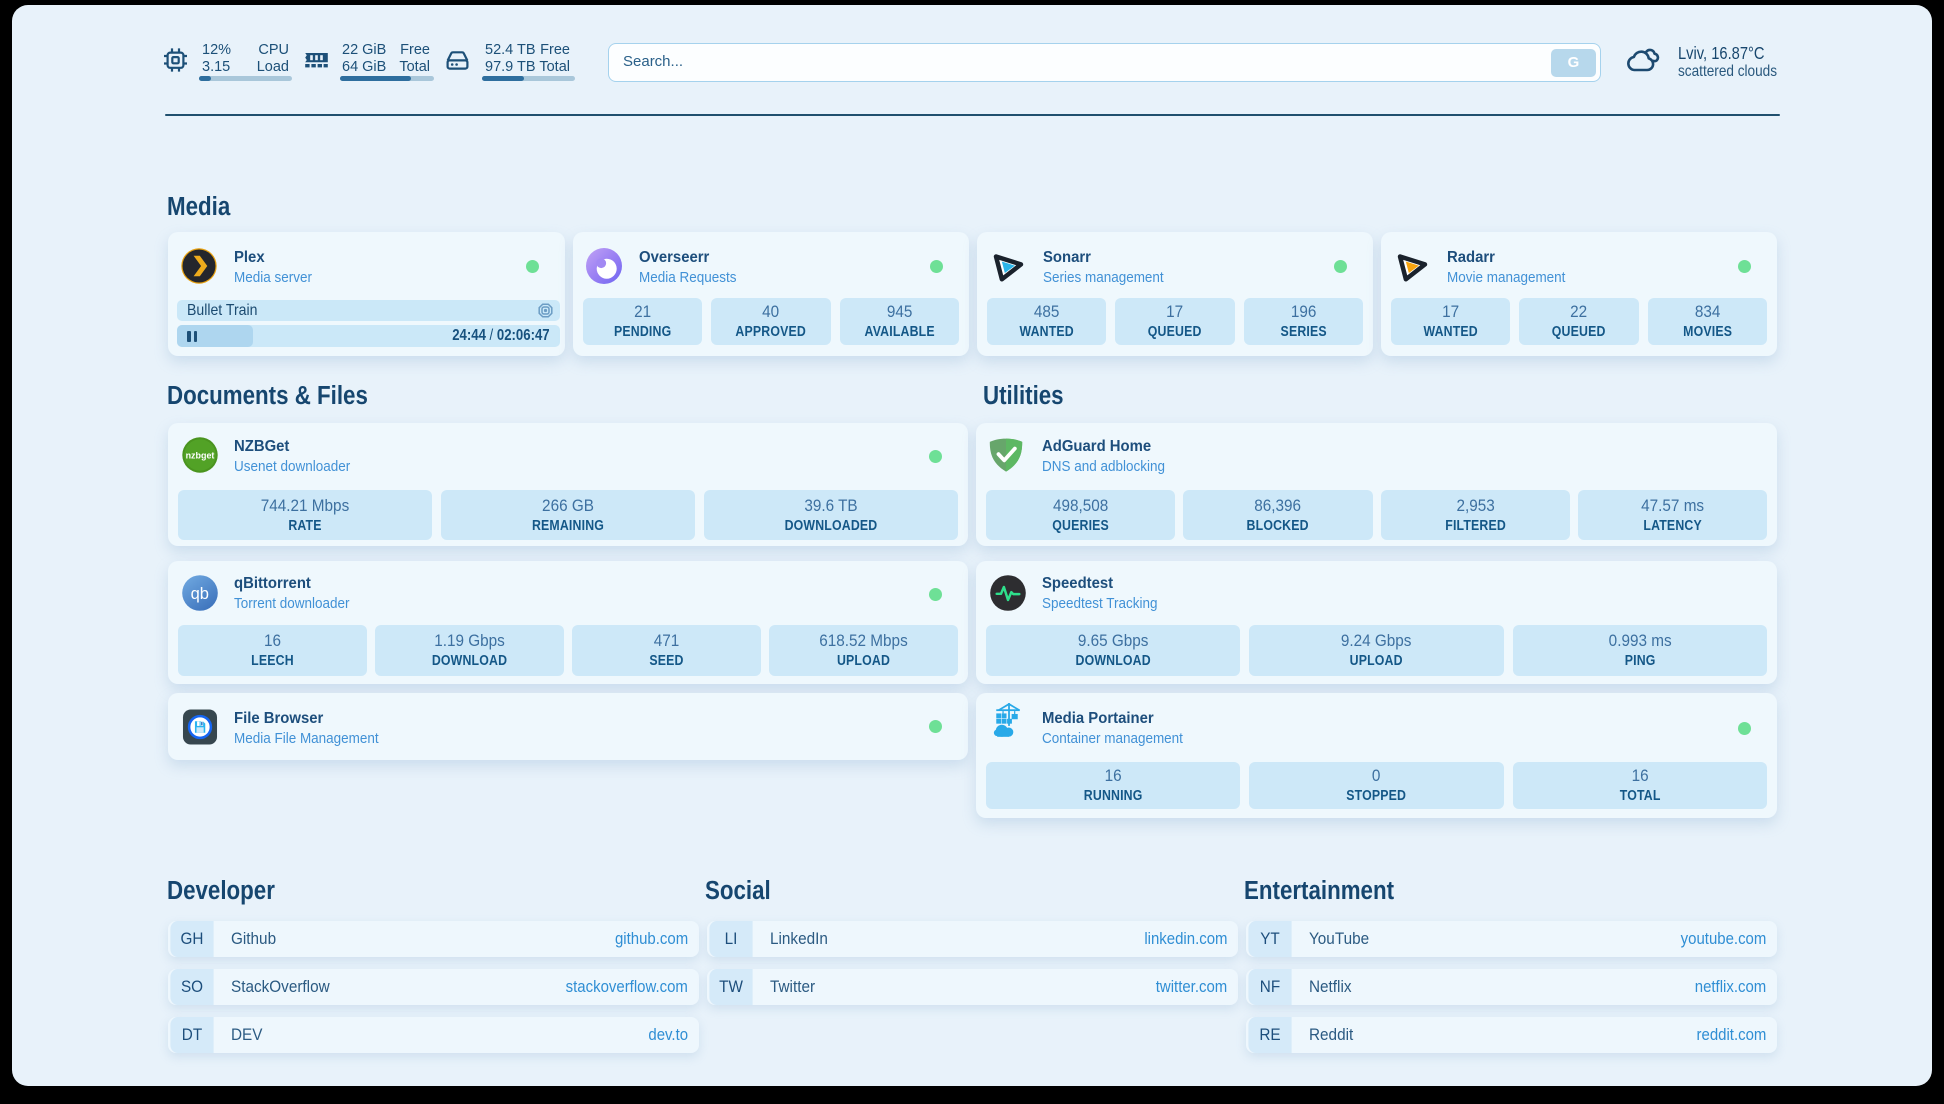 The height and width of the screenshot is (1104, 1944). I want to click on svg-text: nzbget, so click(200, 455).